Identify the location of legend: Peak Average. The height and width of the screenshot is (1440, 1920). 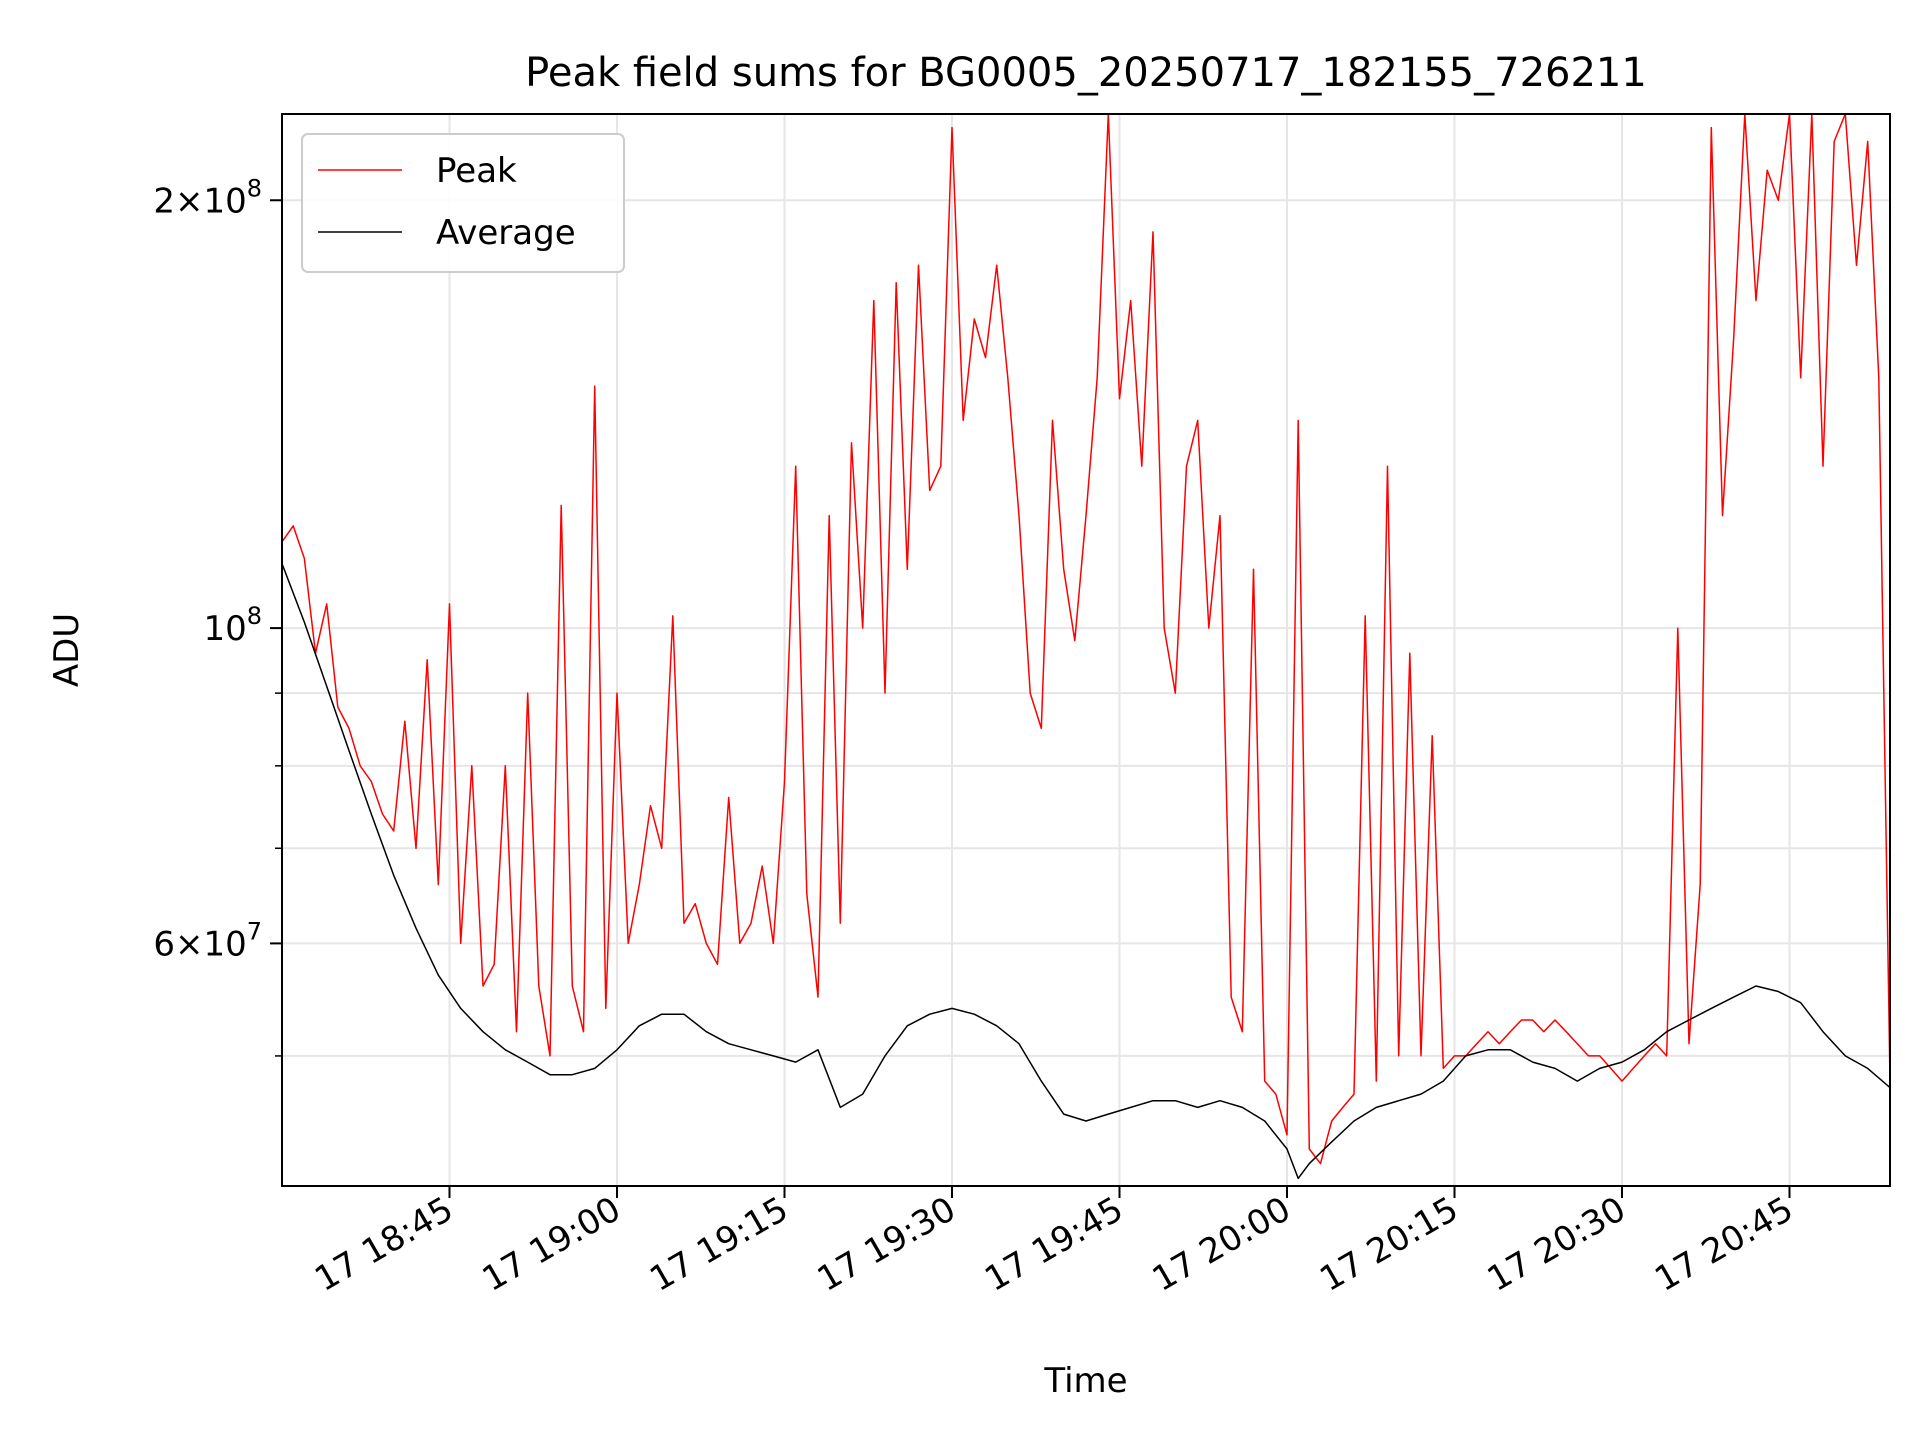
(463, 203).